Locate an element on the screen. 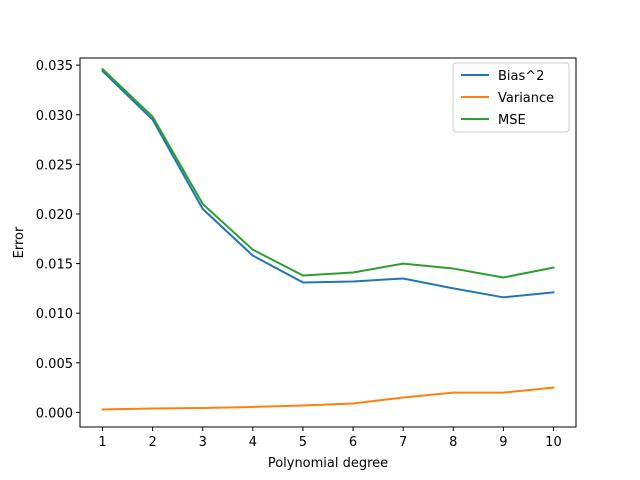 Image resolution: width=640 pixels, height=480 pixels. legend-label: MSE is located at coordinates (512, 120).